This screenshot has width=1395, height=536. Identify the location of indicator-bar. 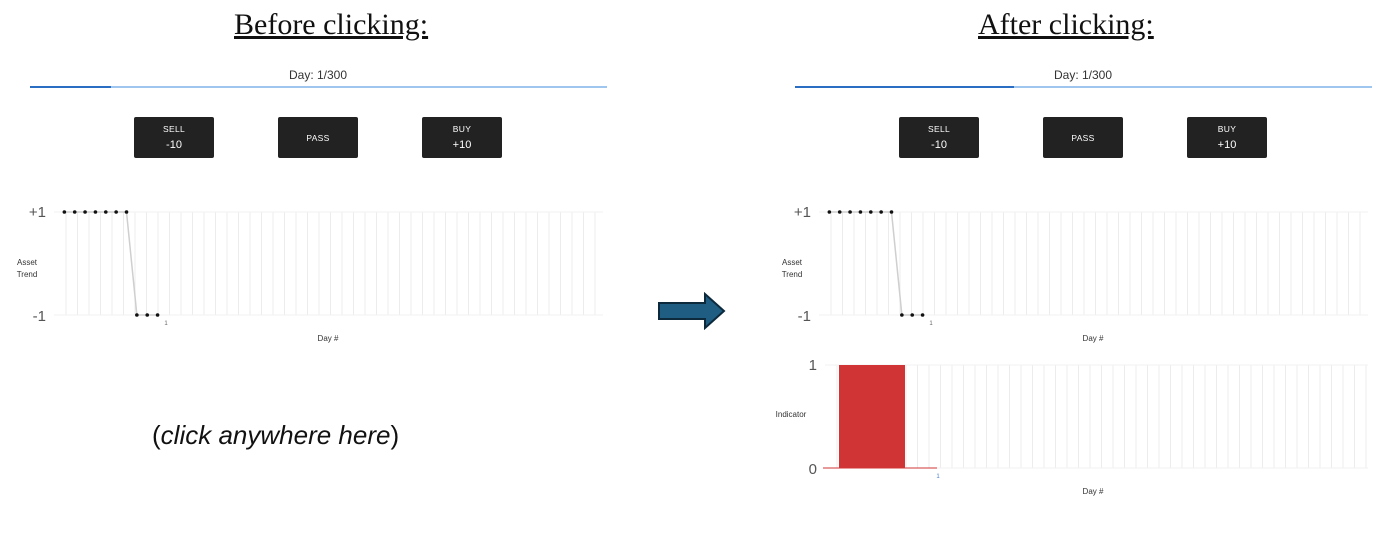
(872, 416).